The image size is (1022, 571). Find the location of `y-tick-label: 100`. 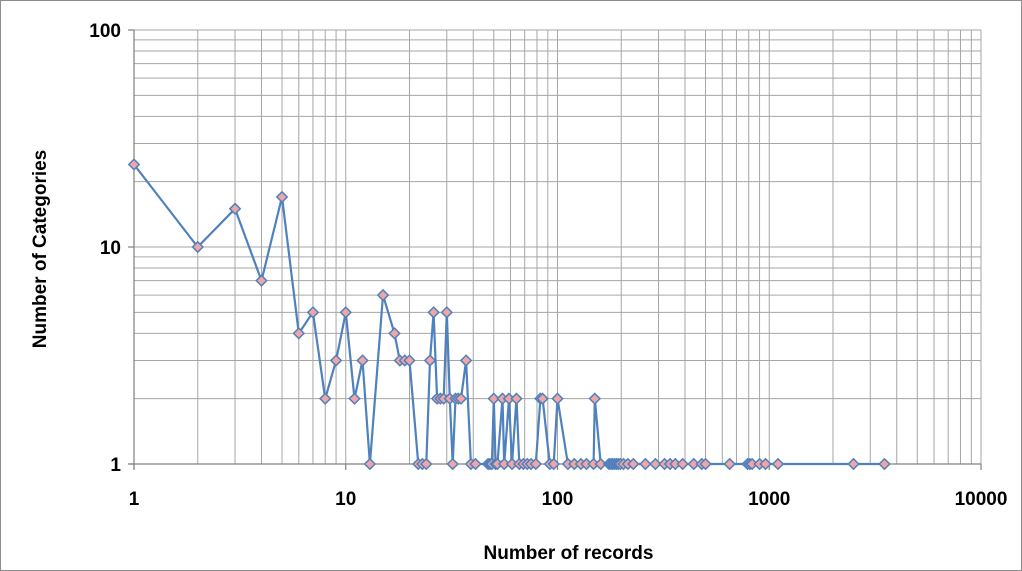

y-tick-label: 100 is located at coordinates (105, 31).